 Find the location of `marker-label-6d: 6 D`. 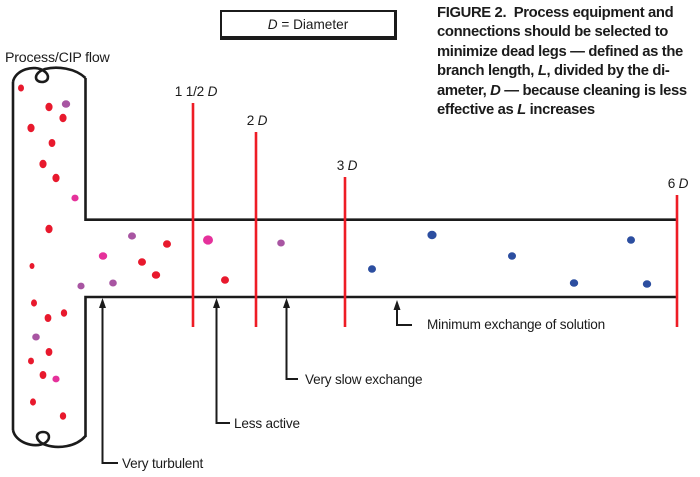

marker-label-6d: 6 D is located at coordinates (678, 183).